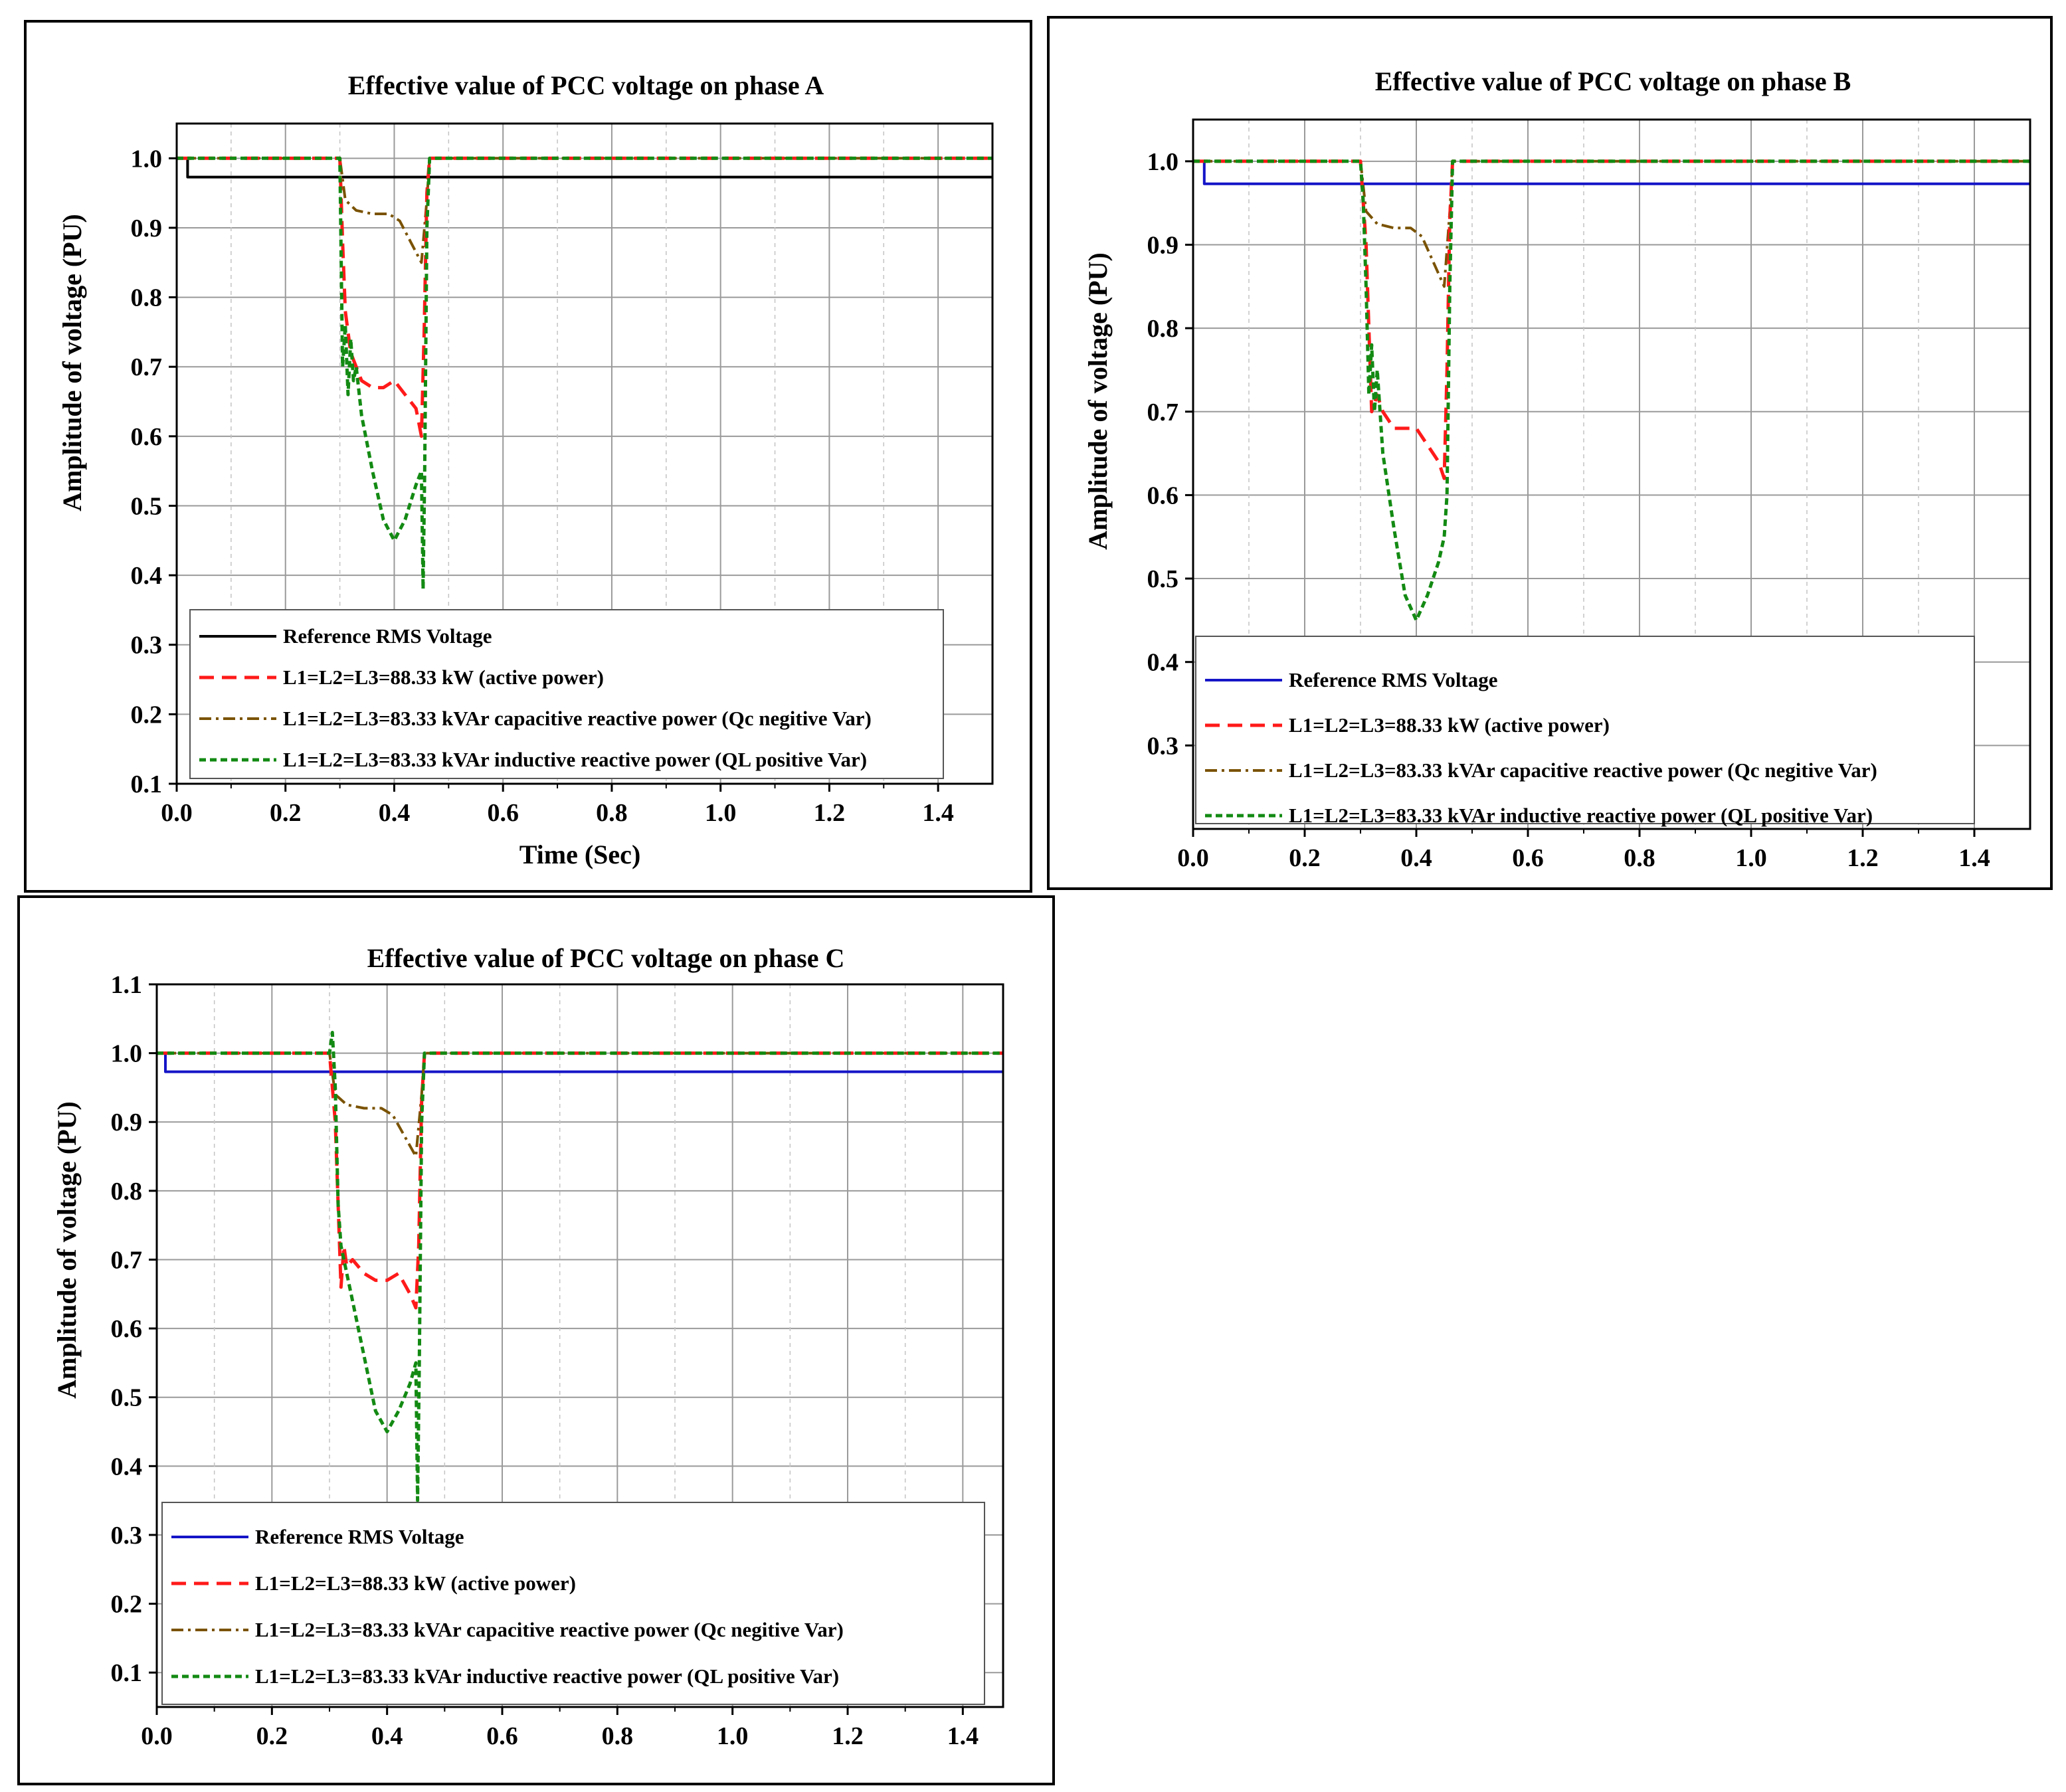 The image size is (2066, 1792). I want to click on plot-frame, so click(584, 453).